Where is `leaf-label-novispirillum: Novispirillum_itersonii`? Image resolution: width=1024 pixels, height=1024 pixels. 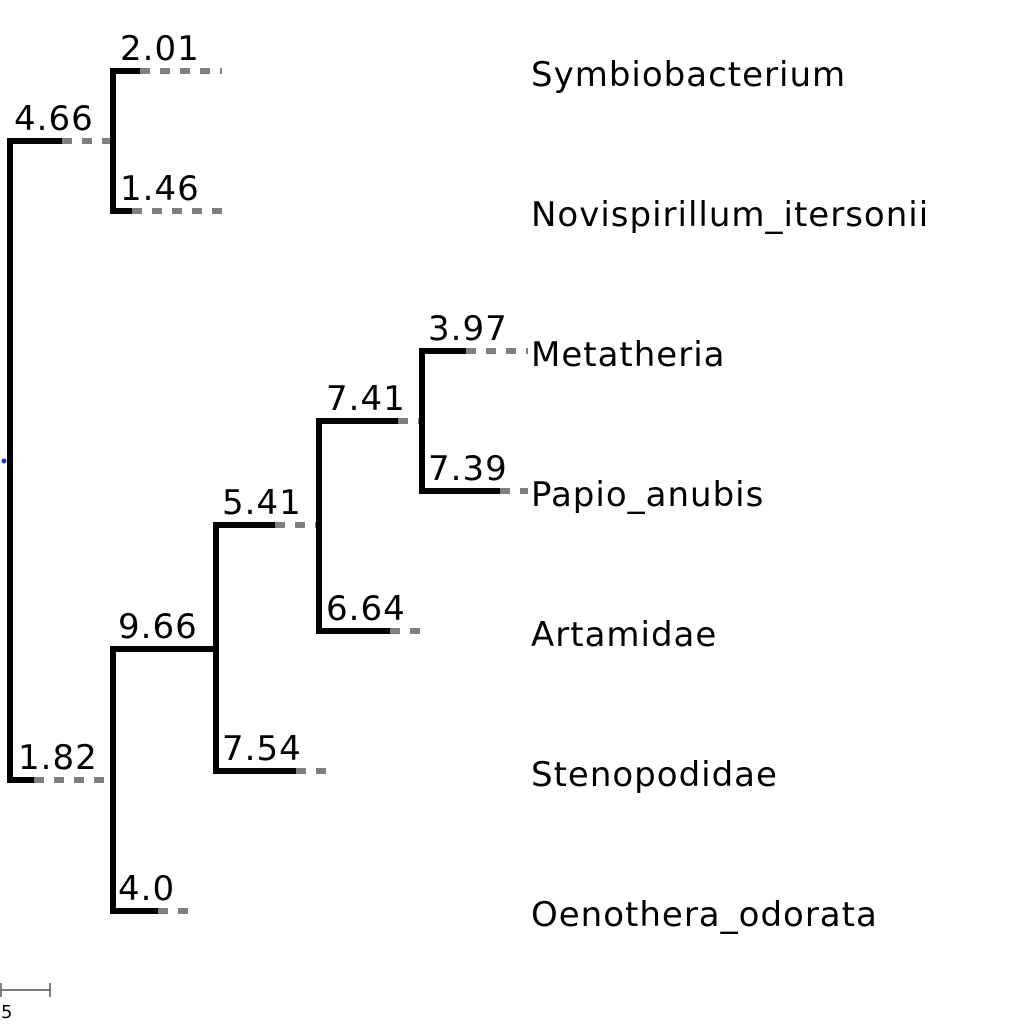 leaf-label-novispirillum: Novispirillum_itersonii is located at coordinates (730, 215).